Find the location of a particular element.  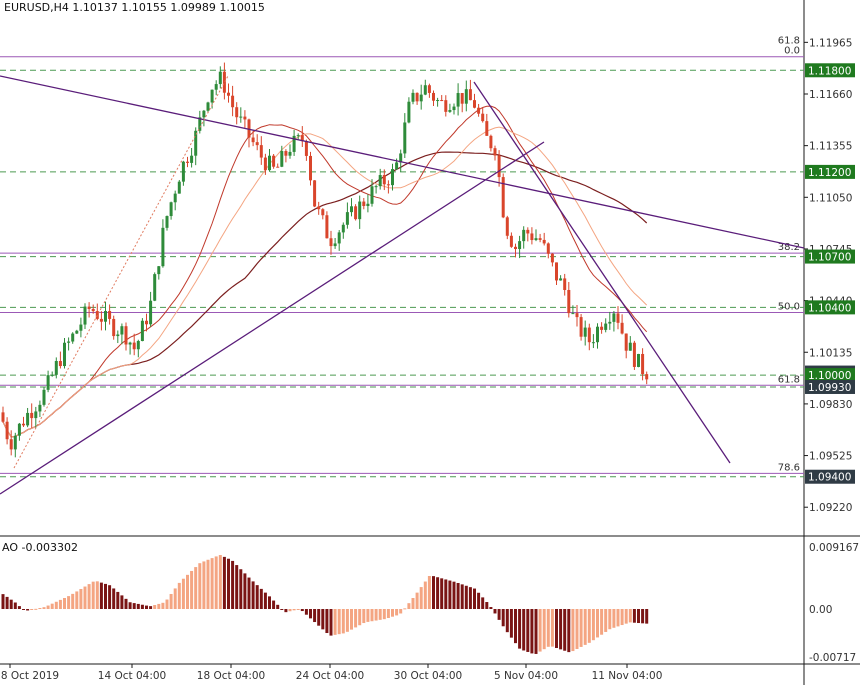

fib-label: 78.6 is located at coordinates (789, 467).